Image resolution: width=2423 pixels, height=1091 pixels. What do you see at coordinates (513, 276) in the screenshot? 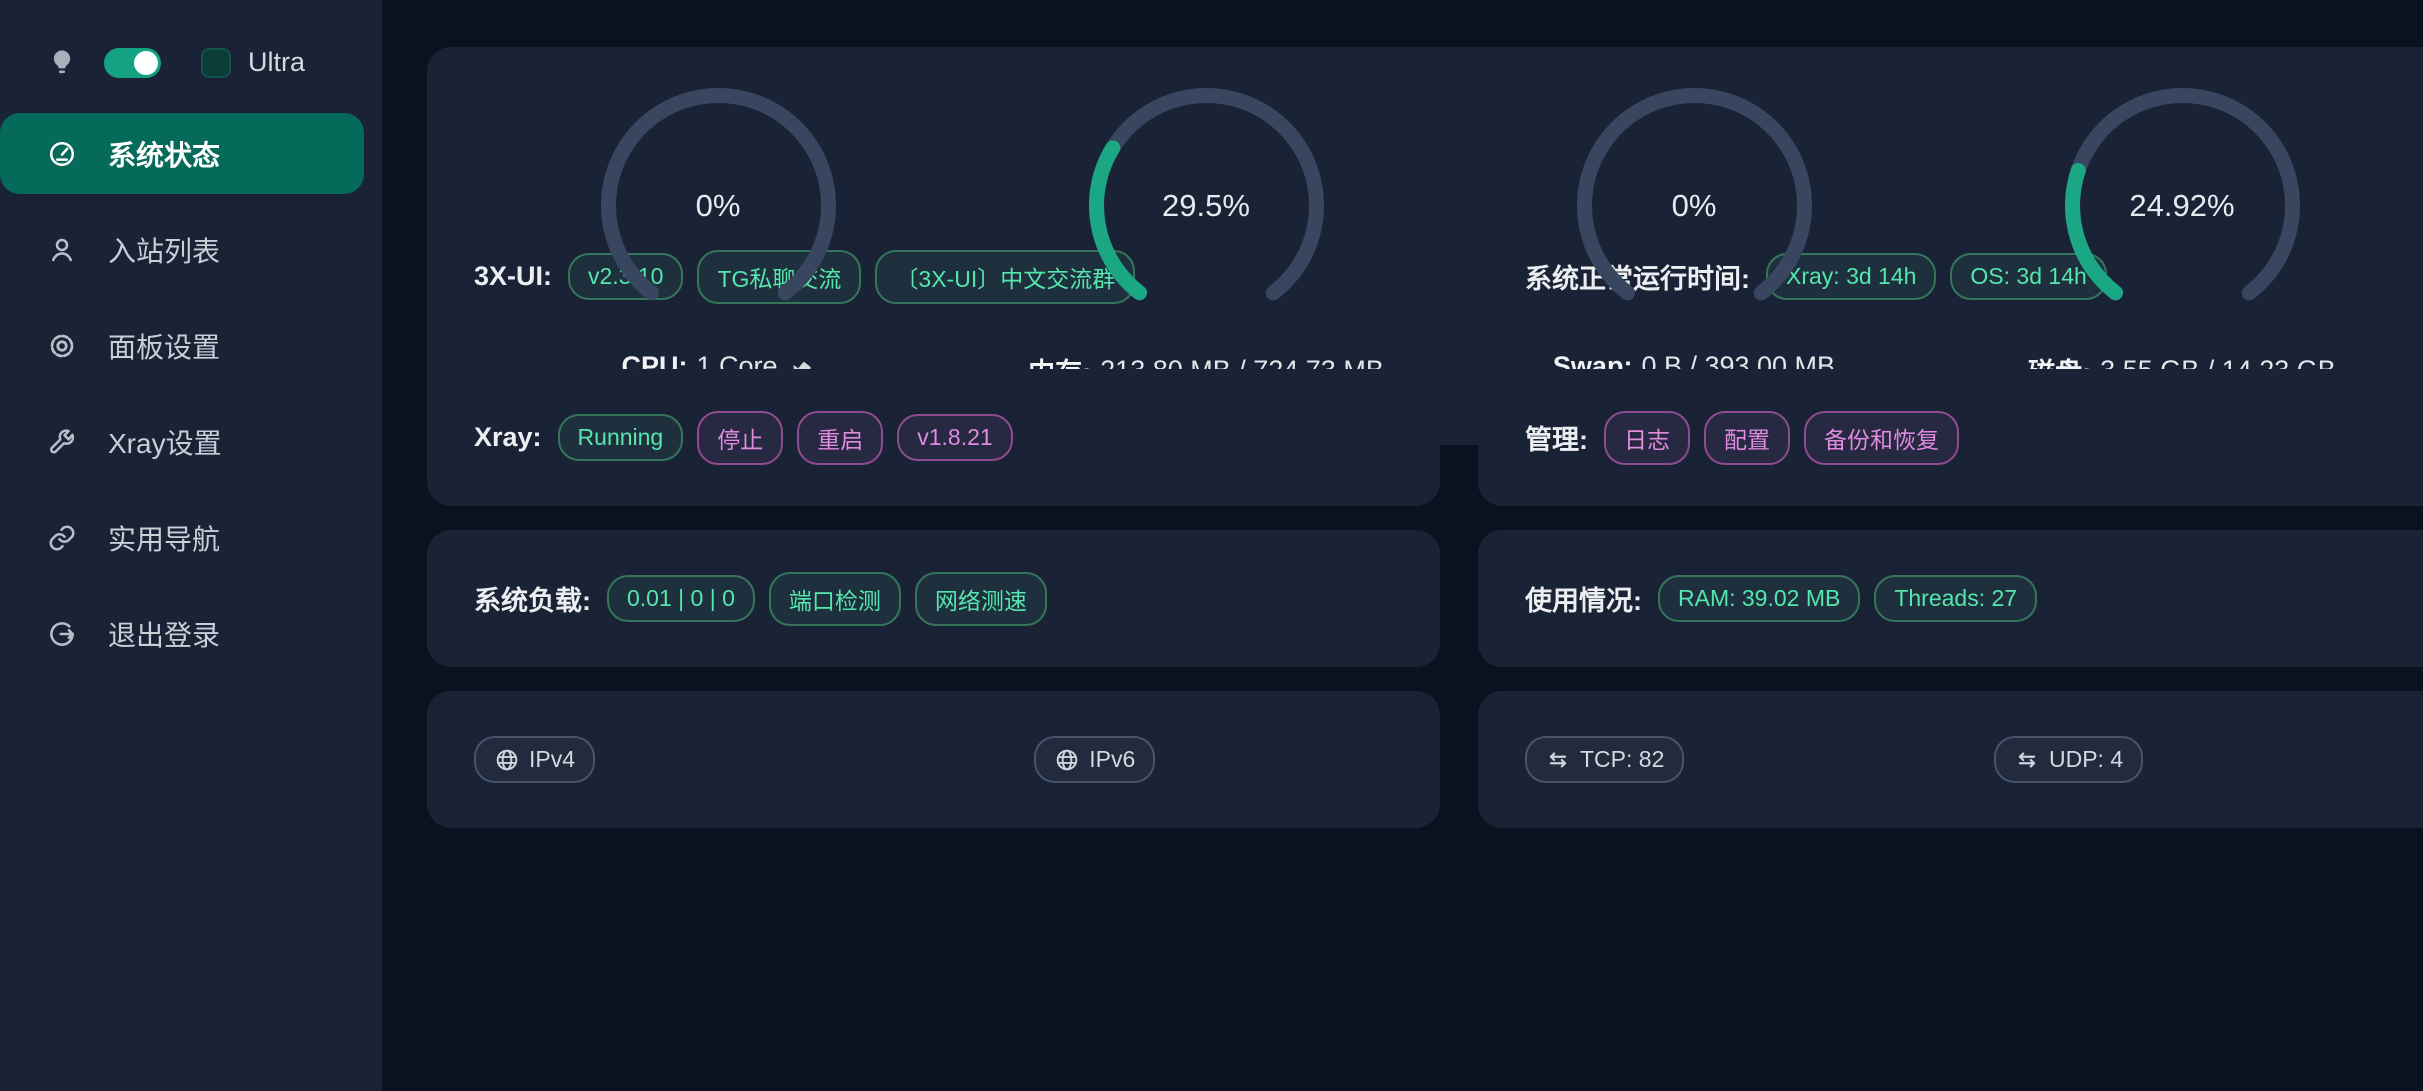
I see `xui-card-label: 3X-UI:` at bounding box center [513, 276].